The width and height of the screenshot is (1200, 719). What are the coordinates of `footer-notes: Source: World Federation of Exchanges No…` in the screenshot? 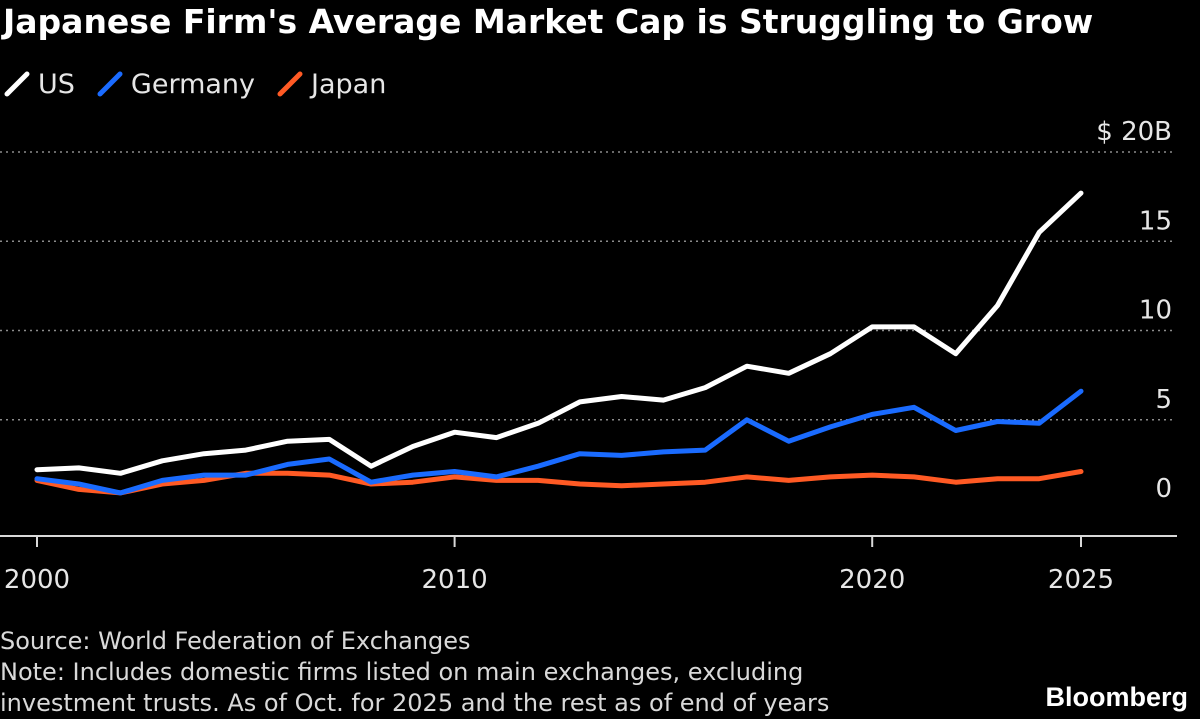 It's located at (414, 672).